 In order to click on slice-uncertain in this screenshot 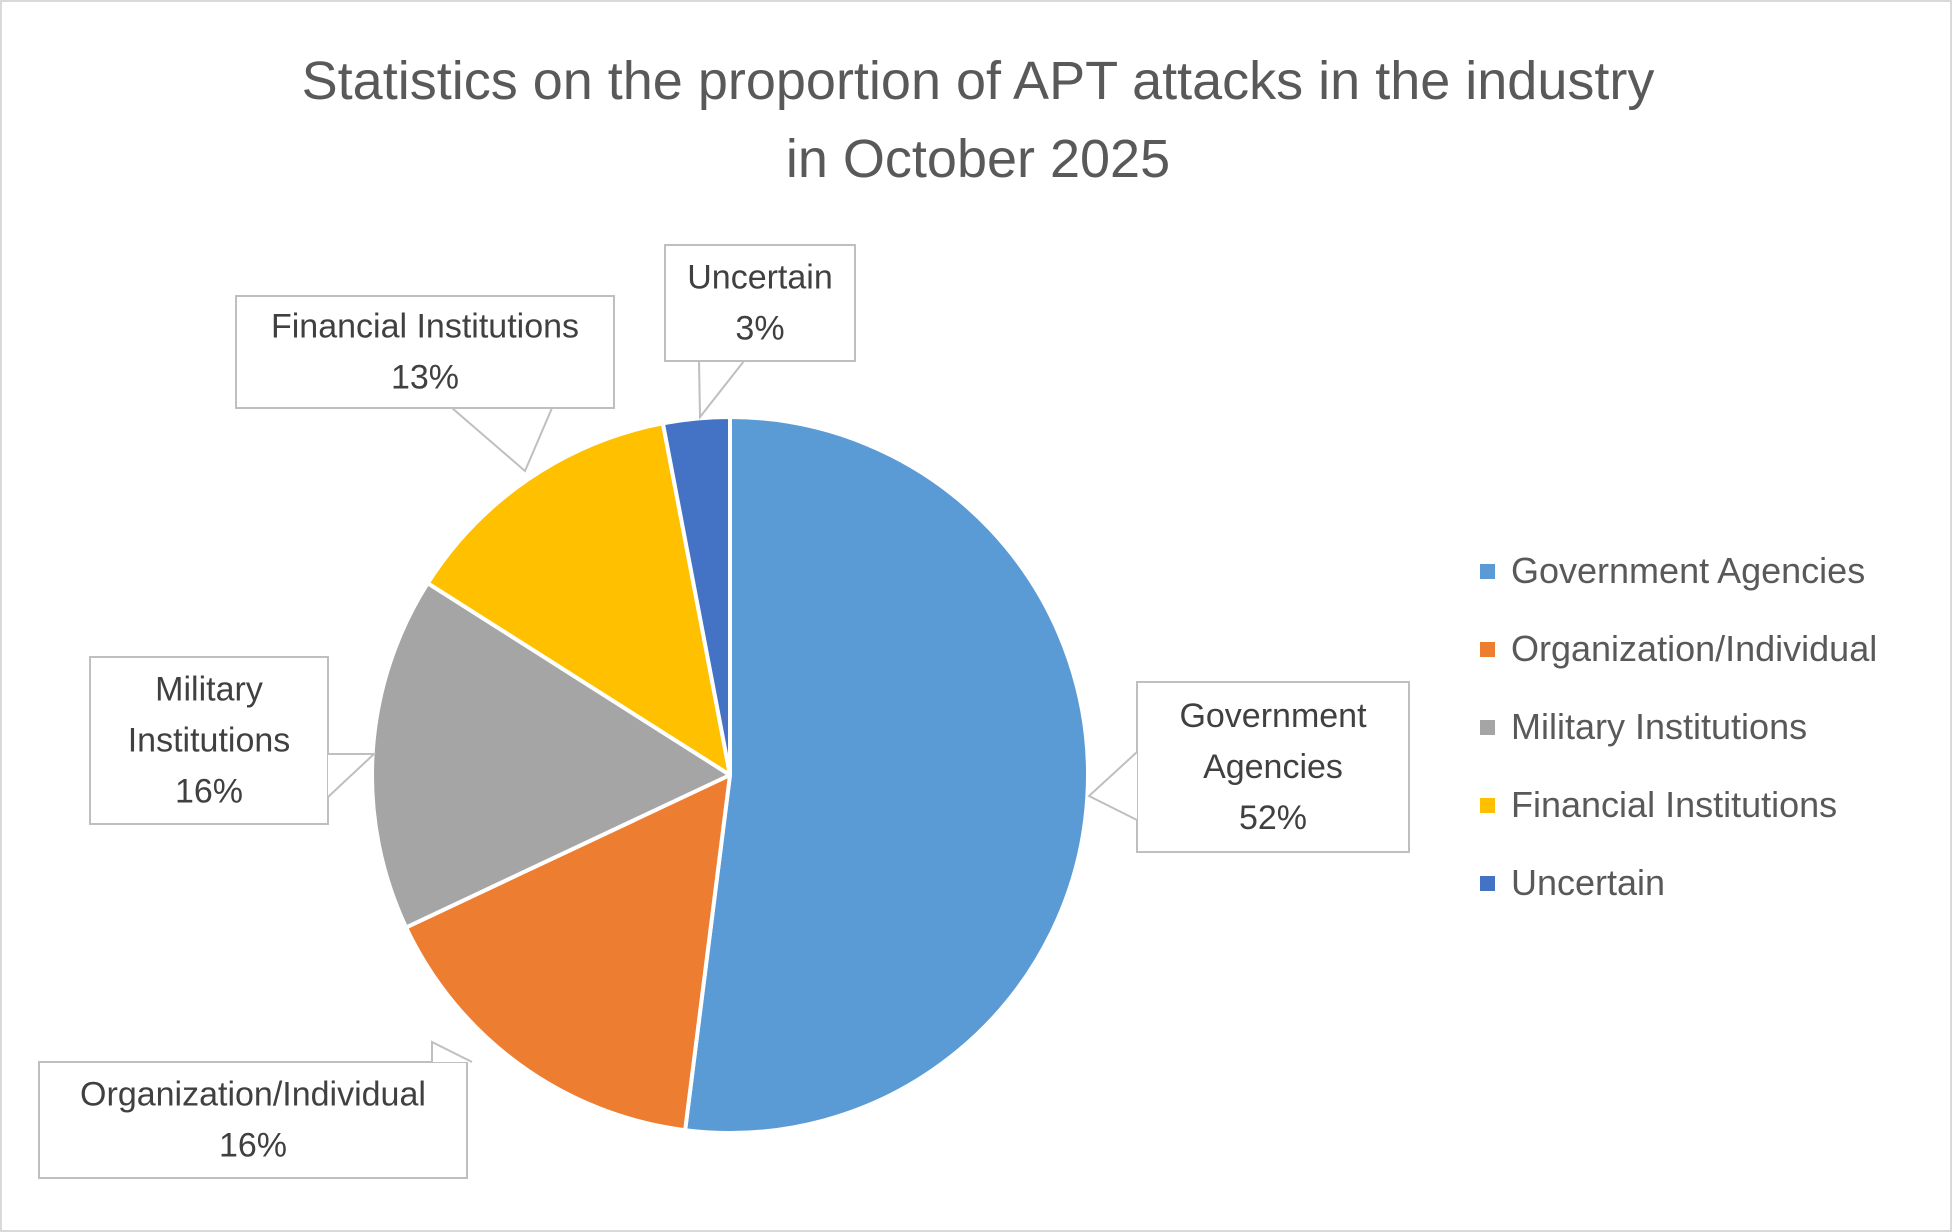, I will do `click(696, 596)`.